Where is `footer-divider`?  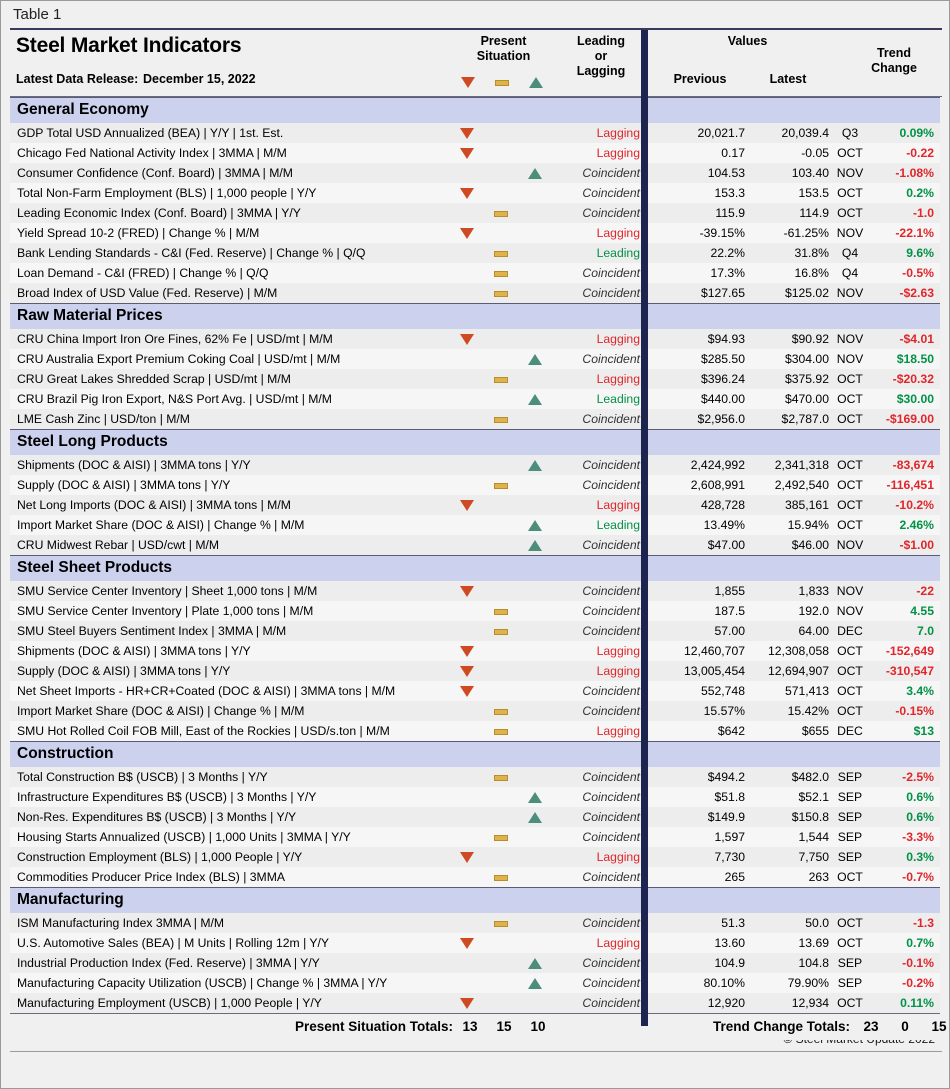
footer-divider is located at coordinates (476, 1051).